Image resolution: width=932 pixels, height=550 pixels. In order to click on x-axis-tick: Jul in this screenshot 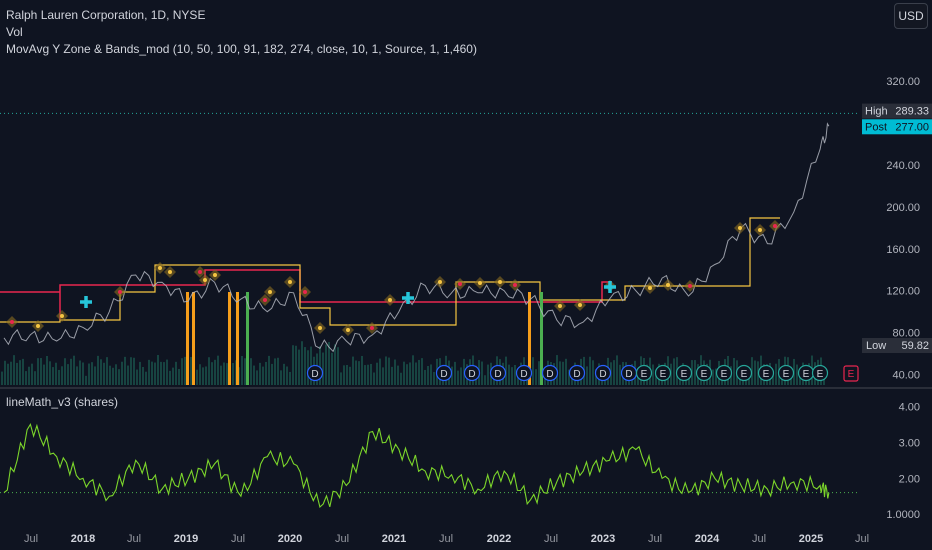, I will do `click(446, 539)`.